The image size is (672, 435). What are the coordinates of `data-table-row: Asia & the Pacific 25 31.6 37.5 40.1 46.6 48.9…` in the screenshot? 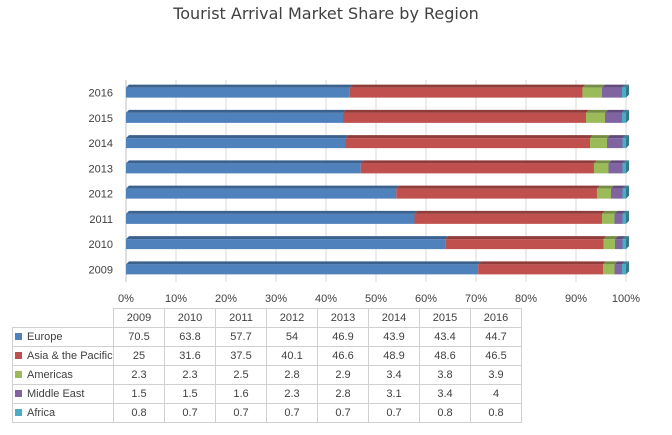 It's located at (267, 356).